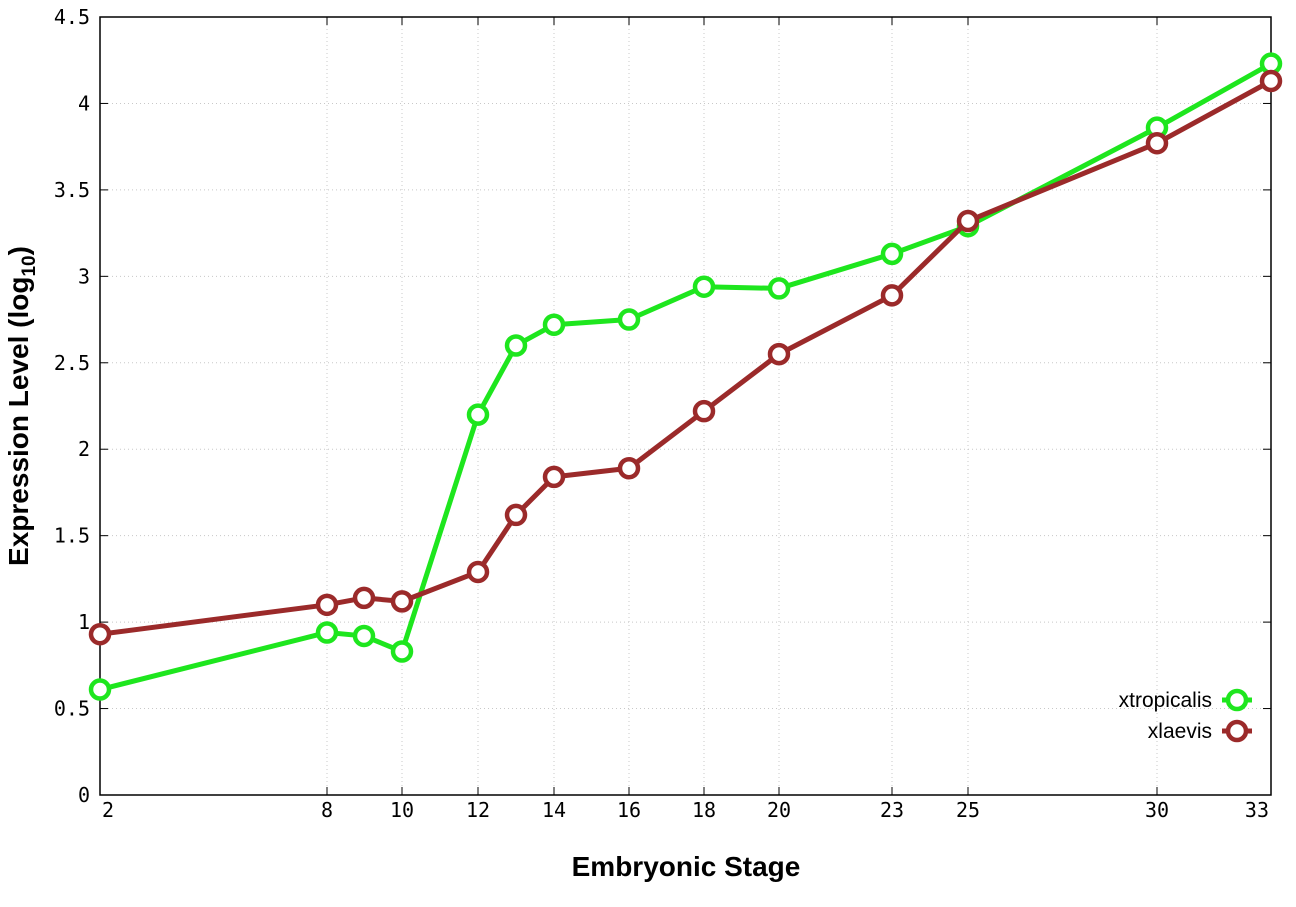  Describe the element at coordinates (402, 810) in the screenshot. I see `x-tick-label: 10` at that location.